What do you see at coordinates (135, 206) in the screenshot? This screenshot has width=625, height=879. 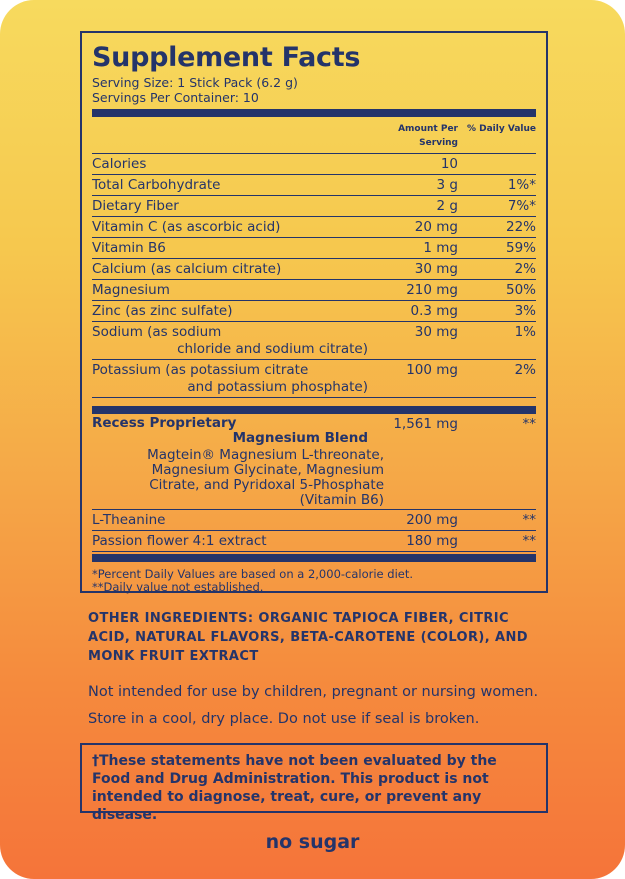 I see `name: Dietary Fiber` at bounding box center [135, 206].